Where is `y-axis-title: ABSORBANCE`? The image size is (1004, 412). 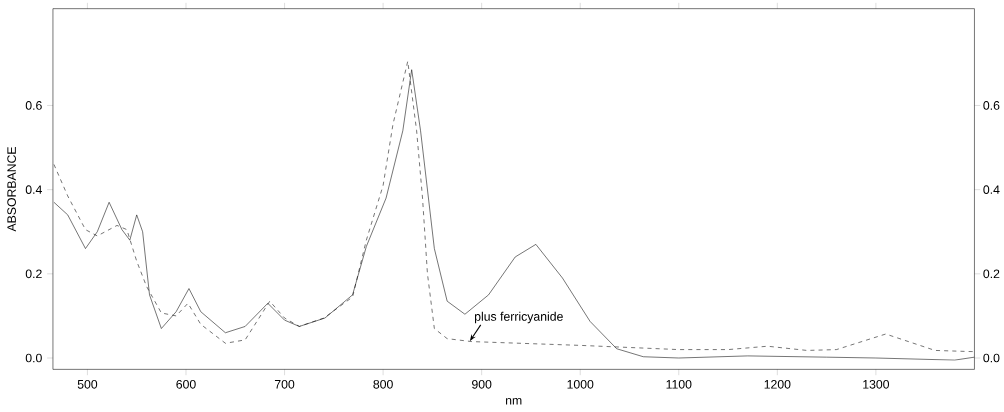 y-axis-title: ABSORBANCE is located at coordinates (11, 189).